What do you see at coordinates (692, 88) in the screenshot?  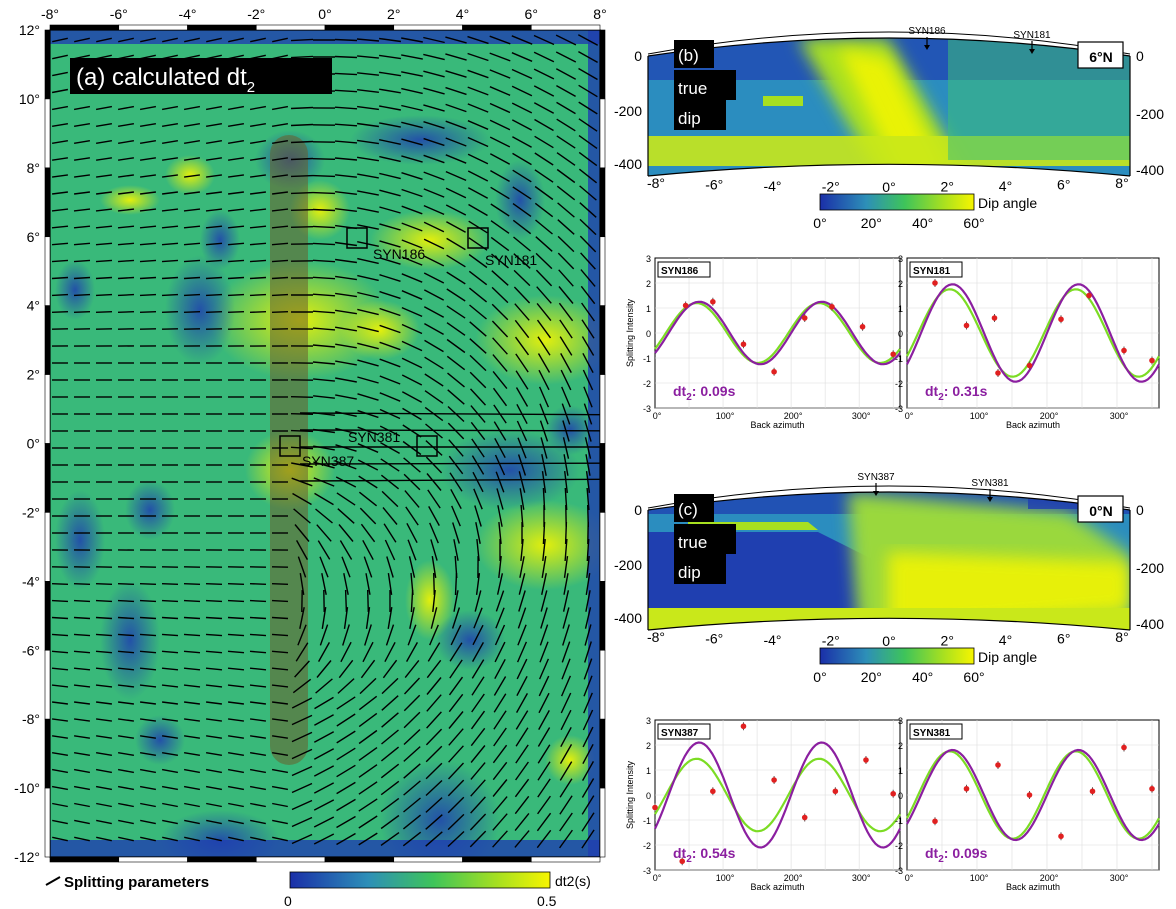 I see `true-dip-label-line1: true` at bounding box center [692, 88].